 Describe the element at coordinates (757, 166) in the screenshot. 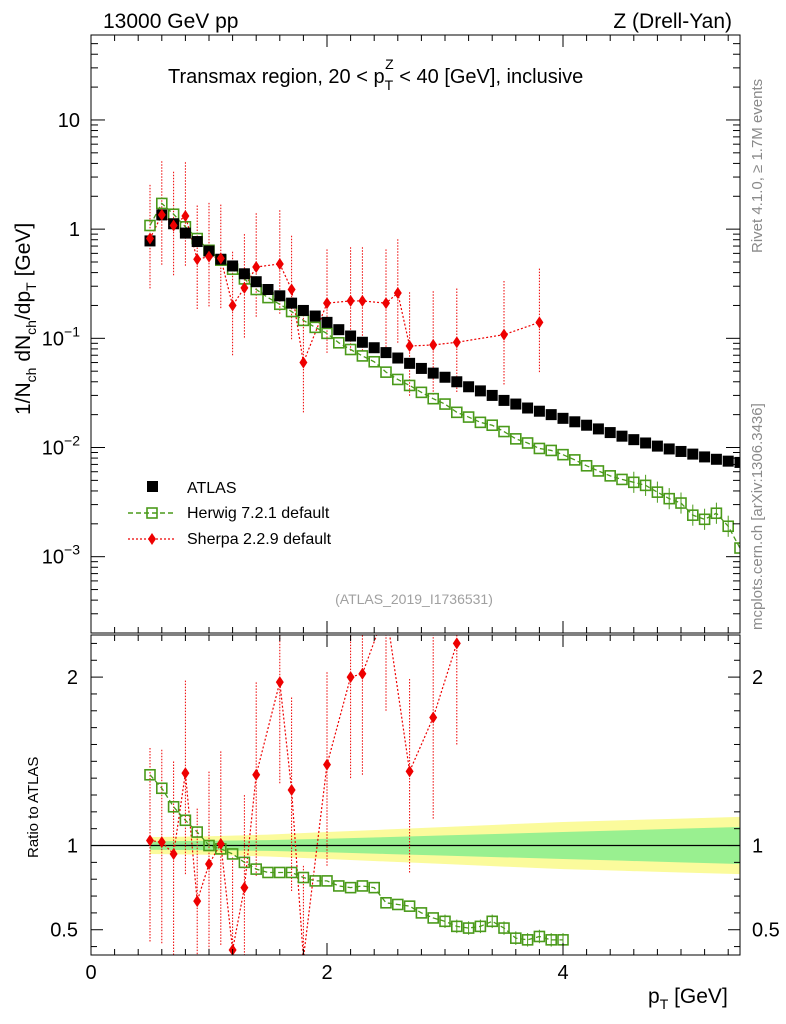

I see `rivet-version: Rivet 4.1.0, ≥ 1.7M events` at that location.